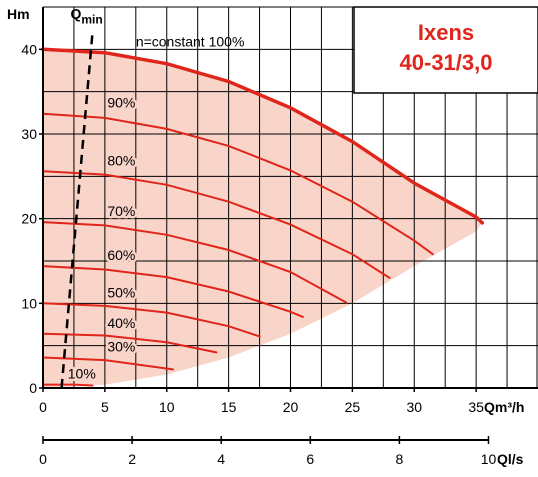 This screenshot has height=477, width=538. Describe the element at coordinates (43, 407) in the screenshot. I see `x-tick-label: 0` at that location.